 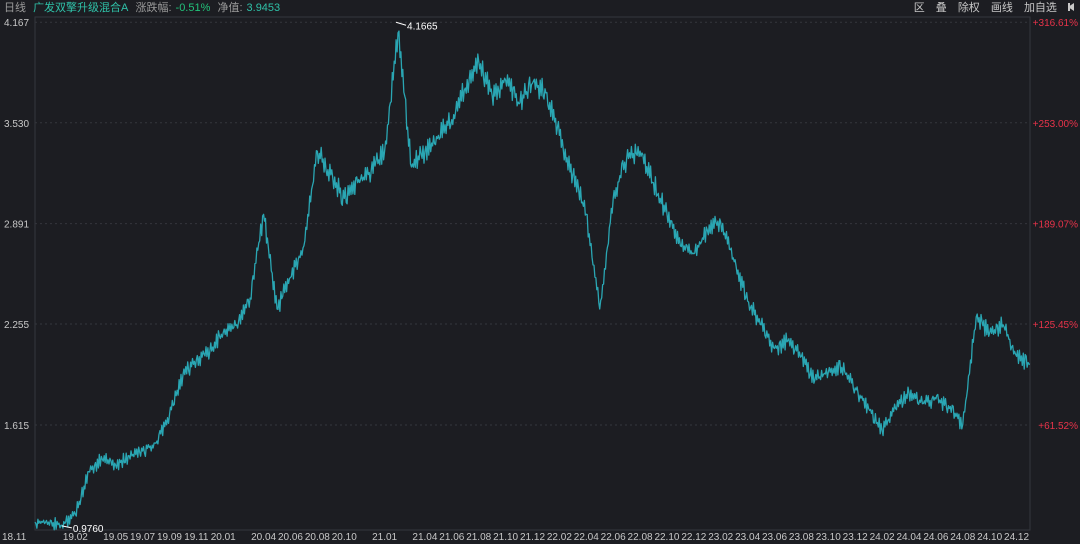 What do you see at coordinates (1055, 124) in the screenshot?
I see `pct-tick-label: +253.00%` at bounding box center [1055, 124].